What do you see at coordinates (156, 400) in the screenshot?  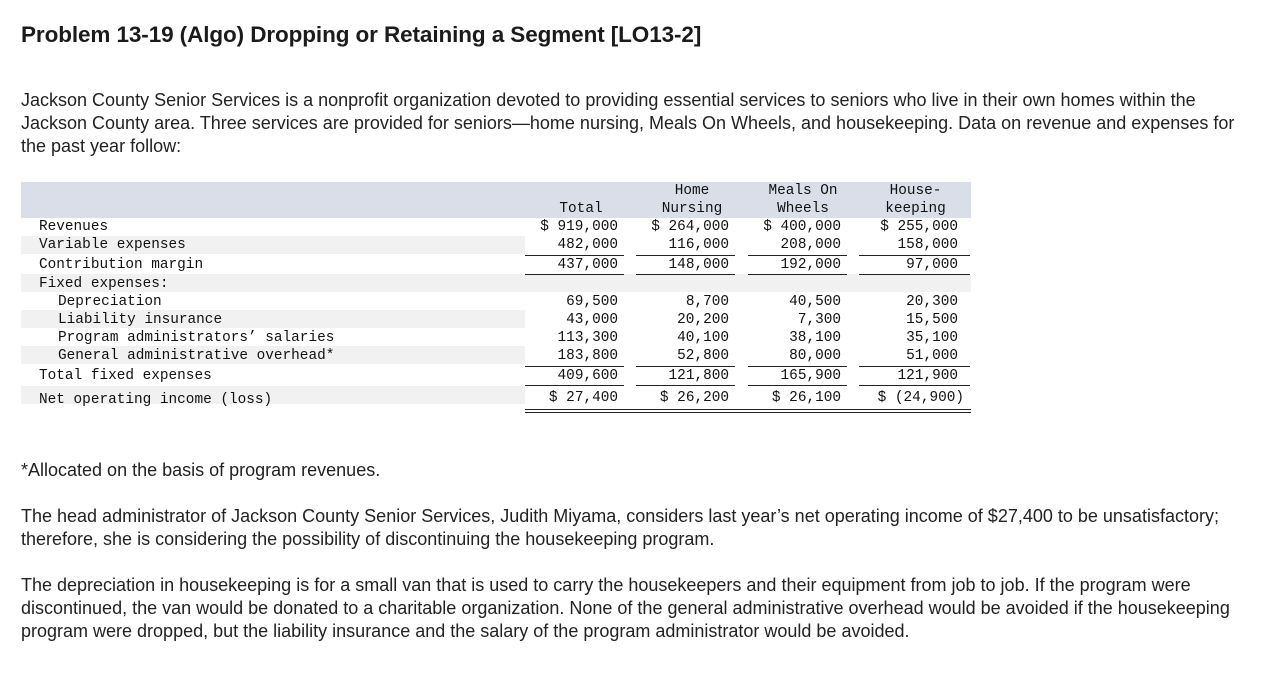 I see `row-label-net-operating-income: Net operating income (loss)` at bounding box center [156, 400].